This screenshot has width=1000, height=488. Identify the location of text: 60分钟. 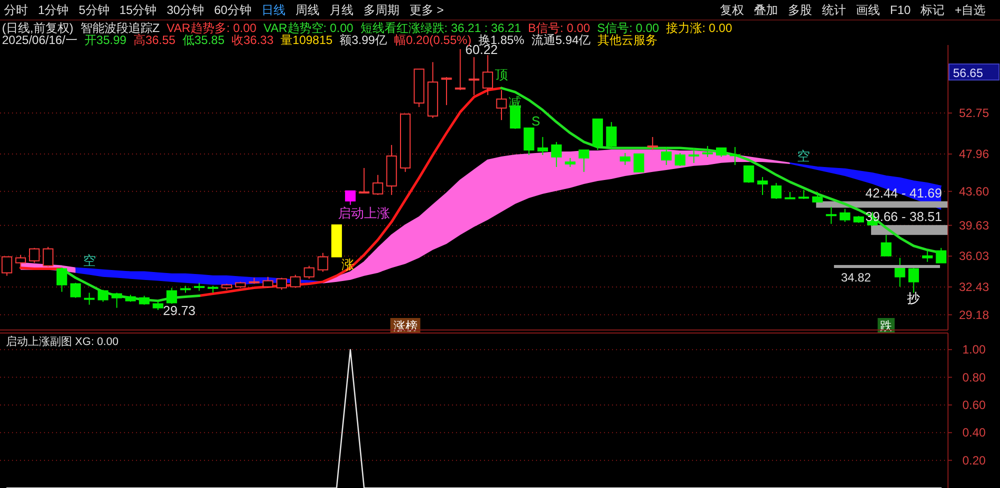
(233, 10).